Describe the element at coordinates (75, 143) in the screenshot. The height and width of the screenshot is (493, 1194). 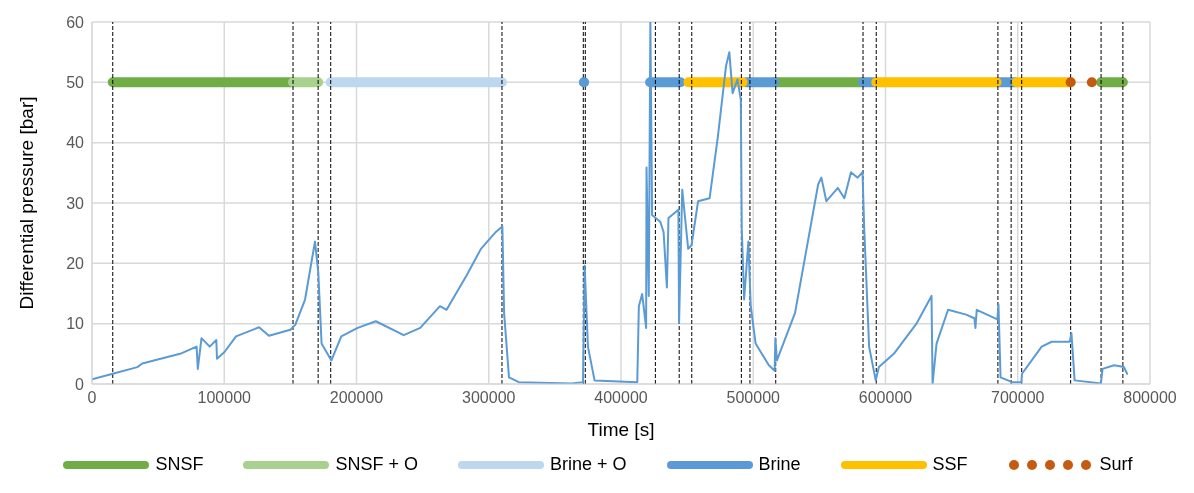
I see `y-tick-label: 40` at that location.